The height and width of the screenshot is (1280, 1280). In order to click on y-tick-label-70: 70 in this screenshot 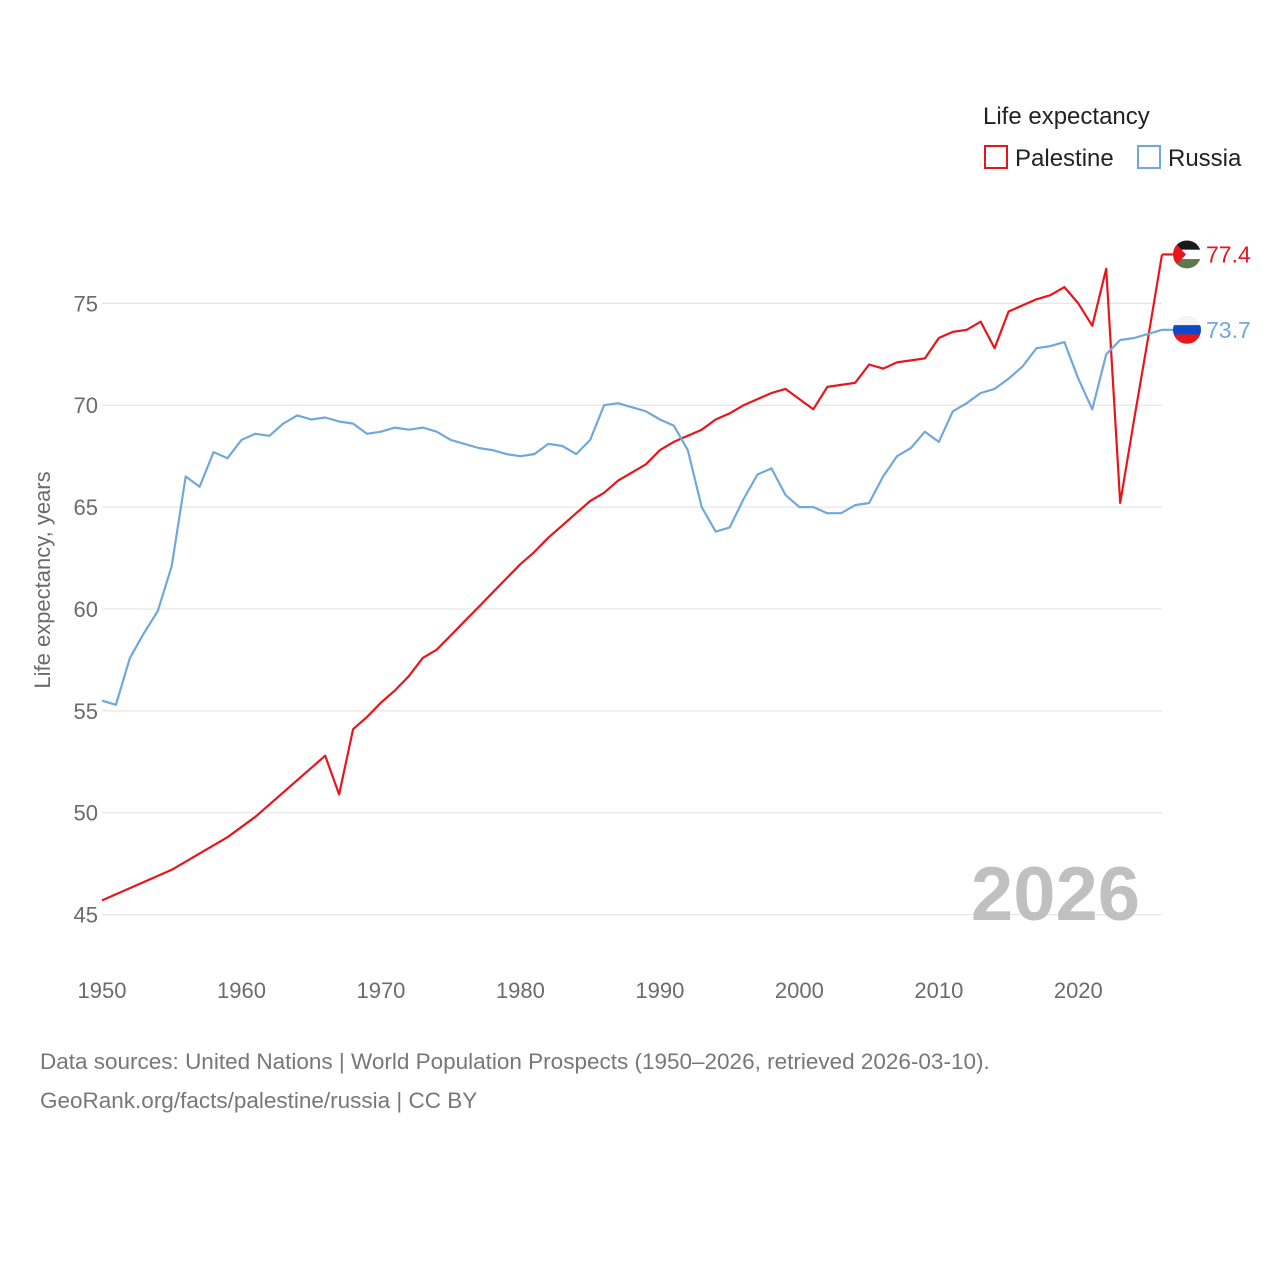, I will do `click(86, 405)`.